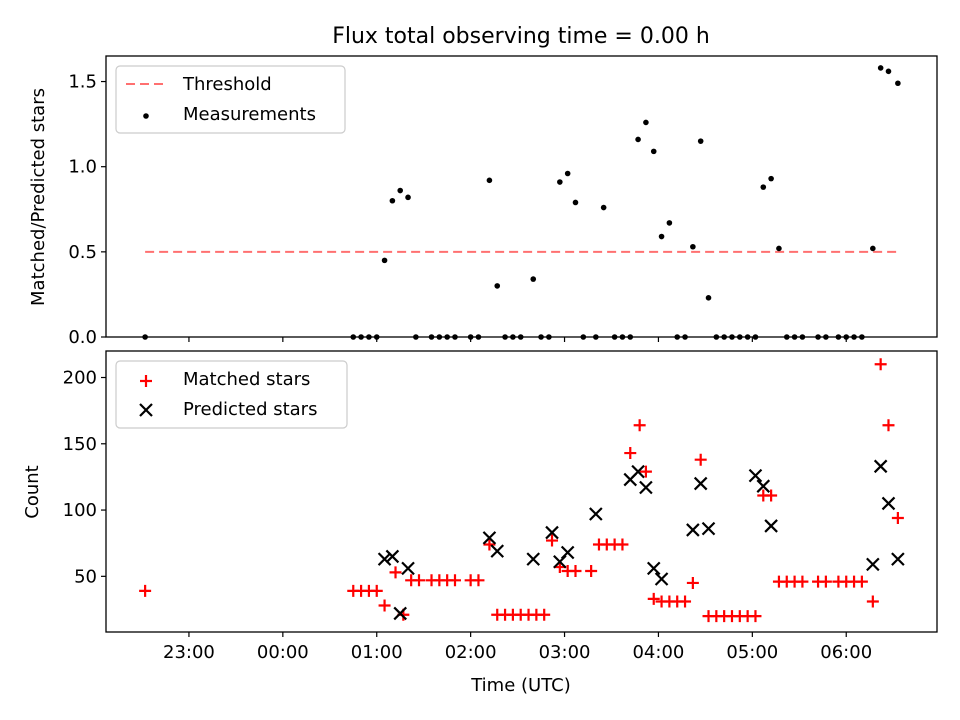 Image resolution: width=960 pixels, height=720 pixels. What do you see at coordinates (146, 116) in the screenshot?
I see `legend-measurements-swatch` at bounding box center [146, 116].